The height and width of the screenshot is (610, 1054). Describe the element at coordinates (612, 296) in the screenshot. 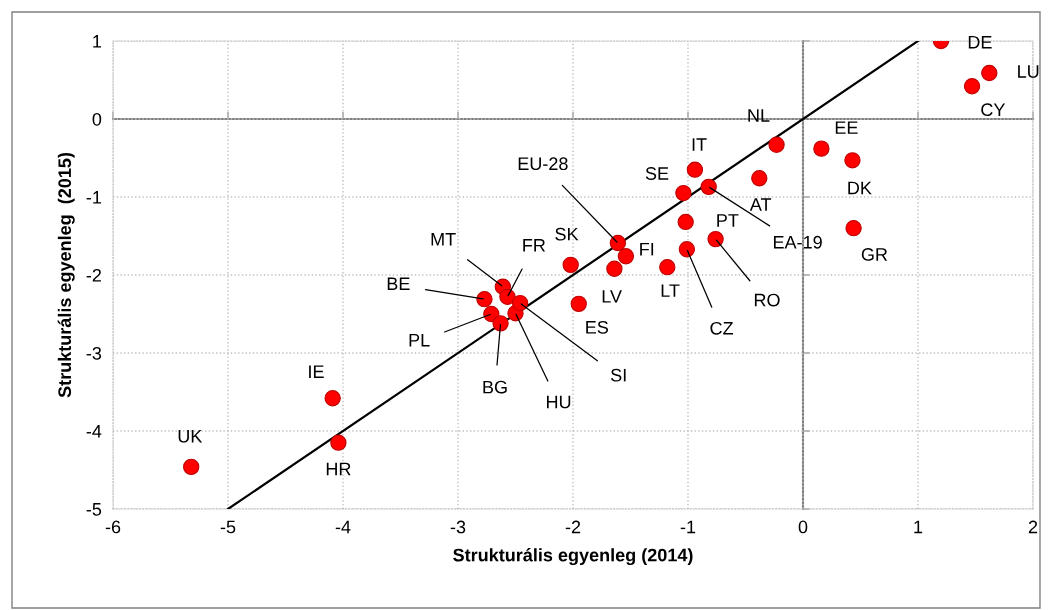

I see `annotation: LV` at that location.